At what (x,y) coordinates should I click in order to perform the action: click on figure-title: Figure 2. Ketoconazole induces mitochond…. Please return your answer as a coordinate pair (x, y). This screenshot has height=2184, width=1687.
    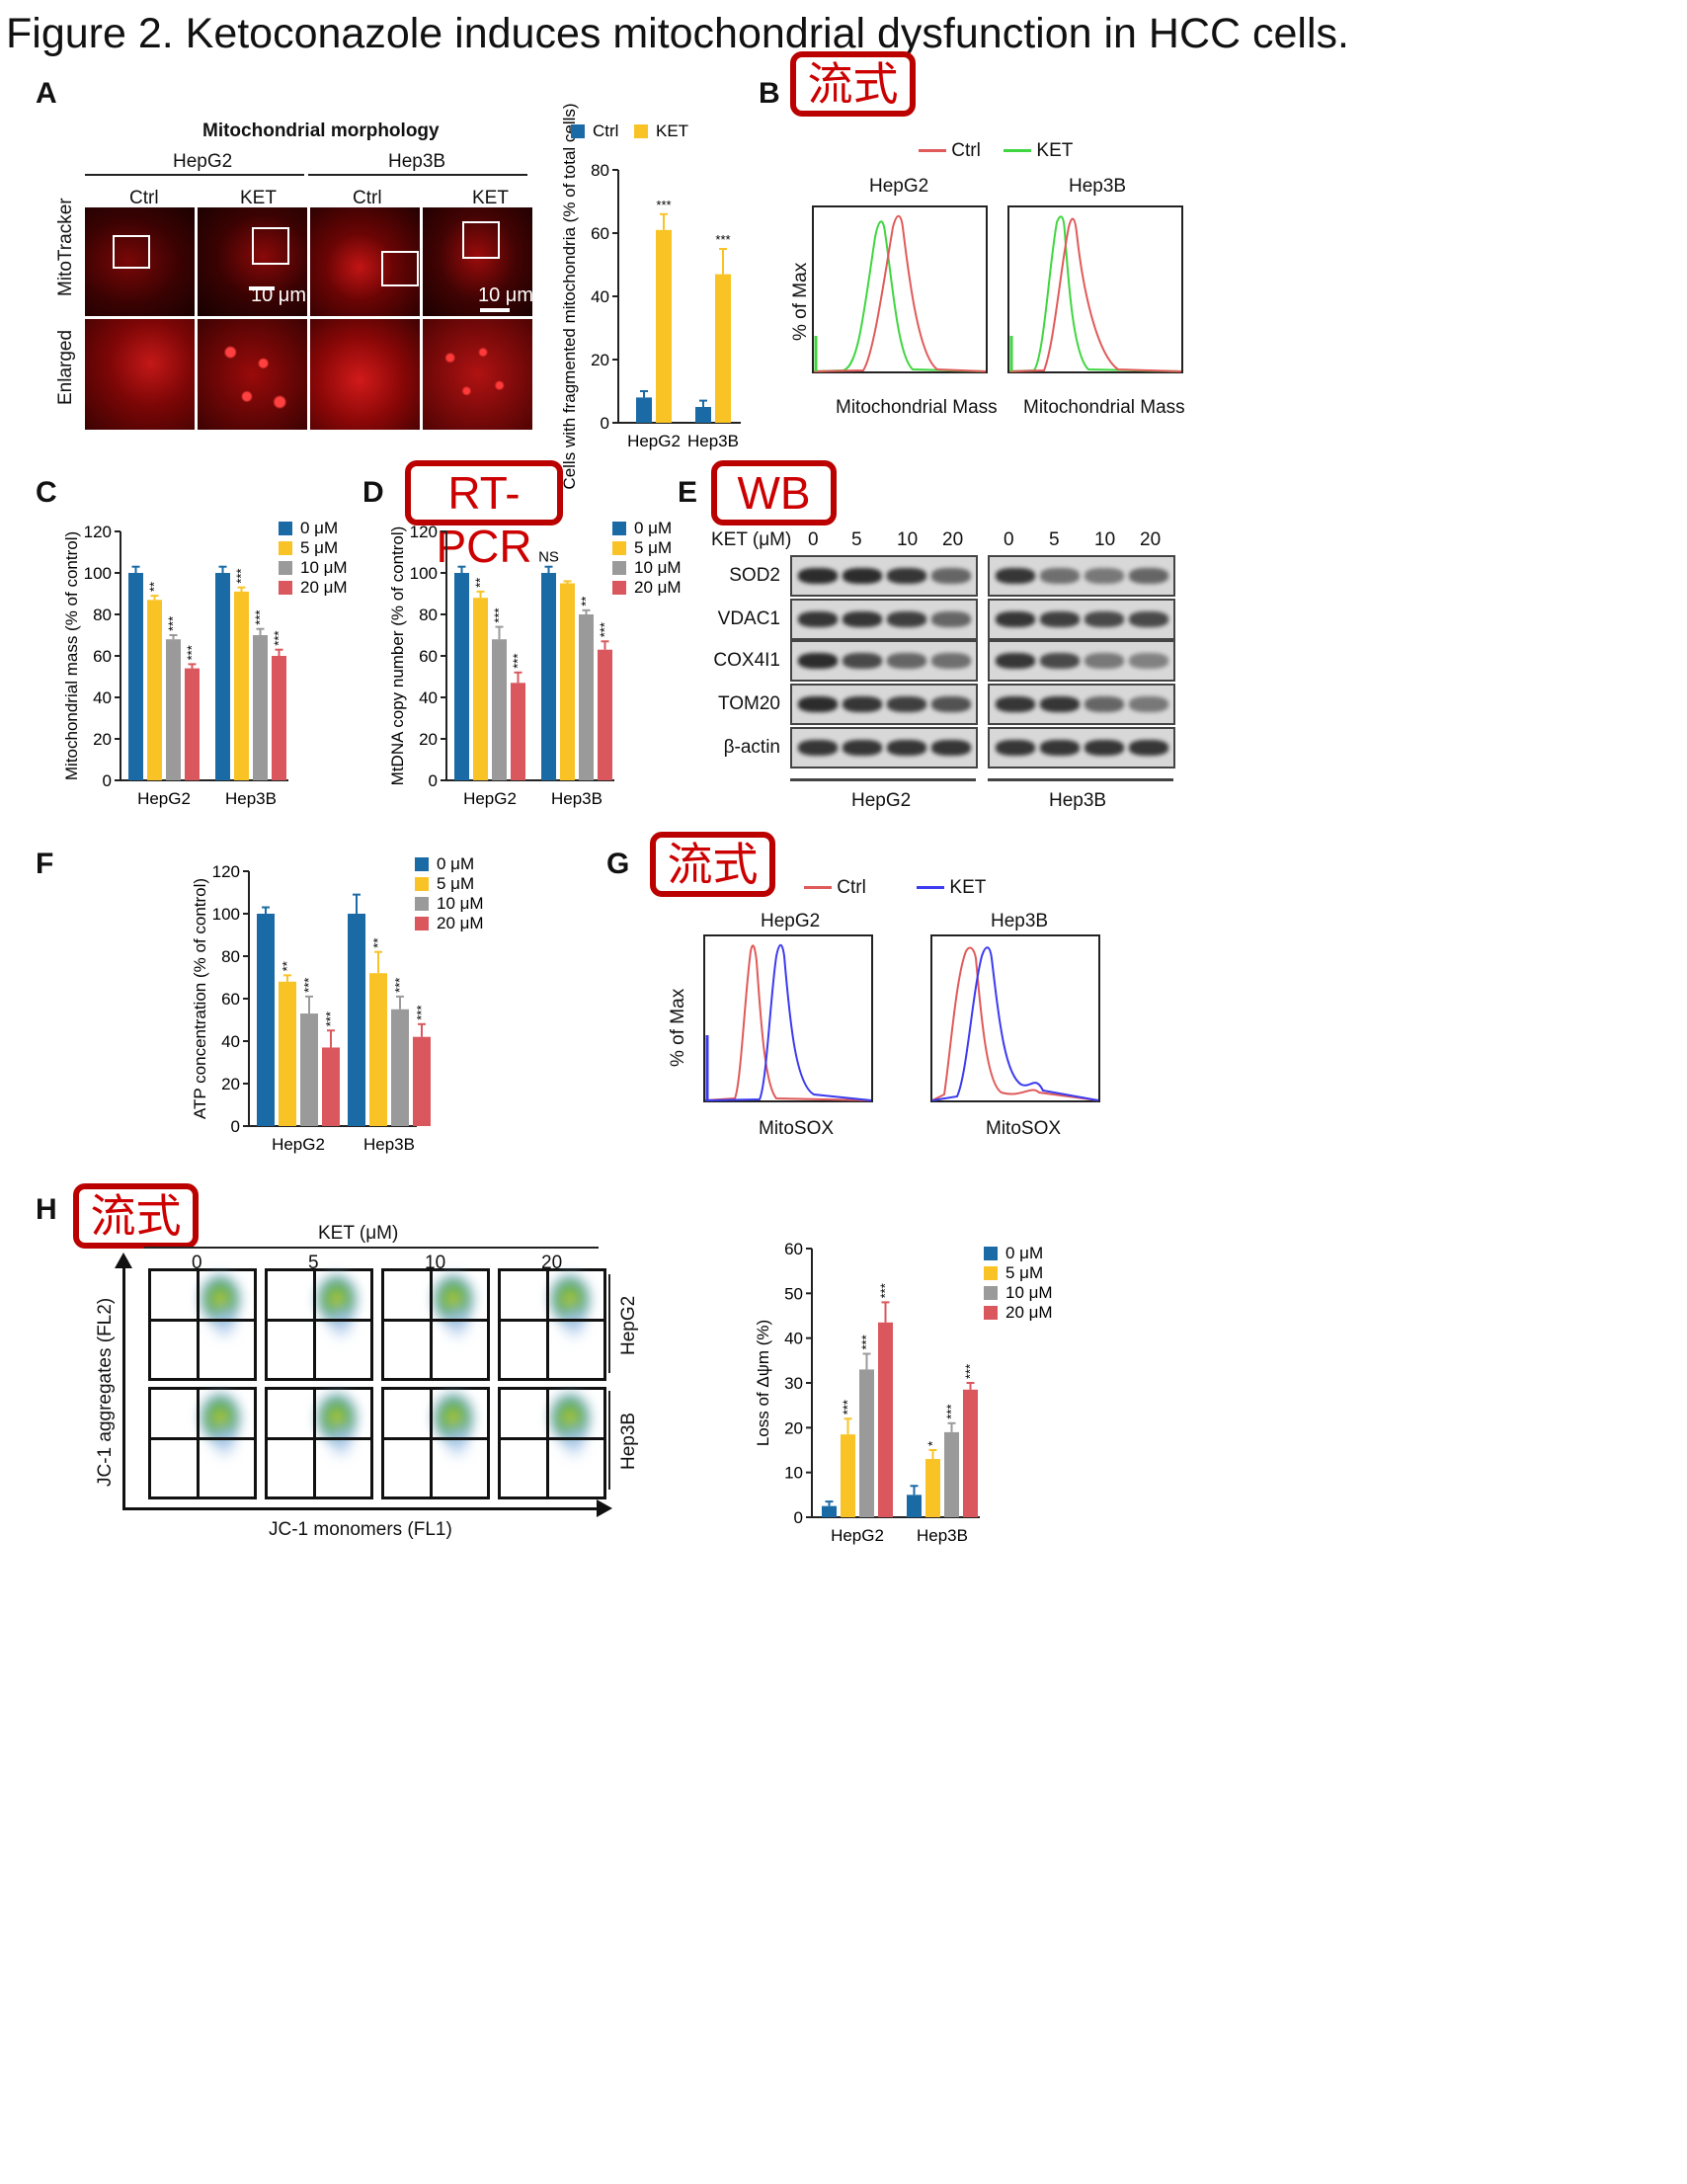
    Looking at the image, I should click on (677, 33).